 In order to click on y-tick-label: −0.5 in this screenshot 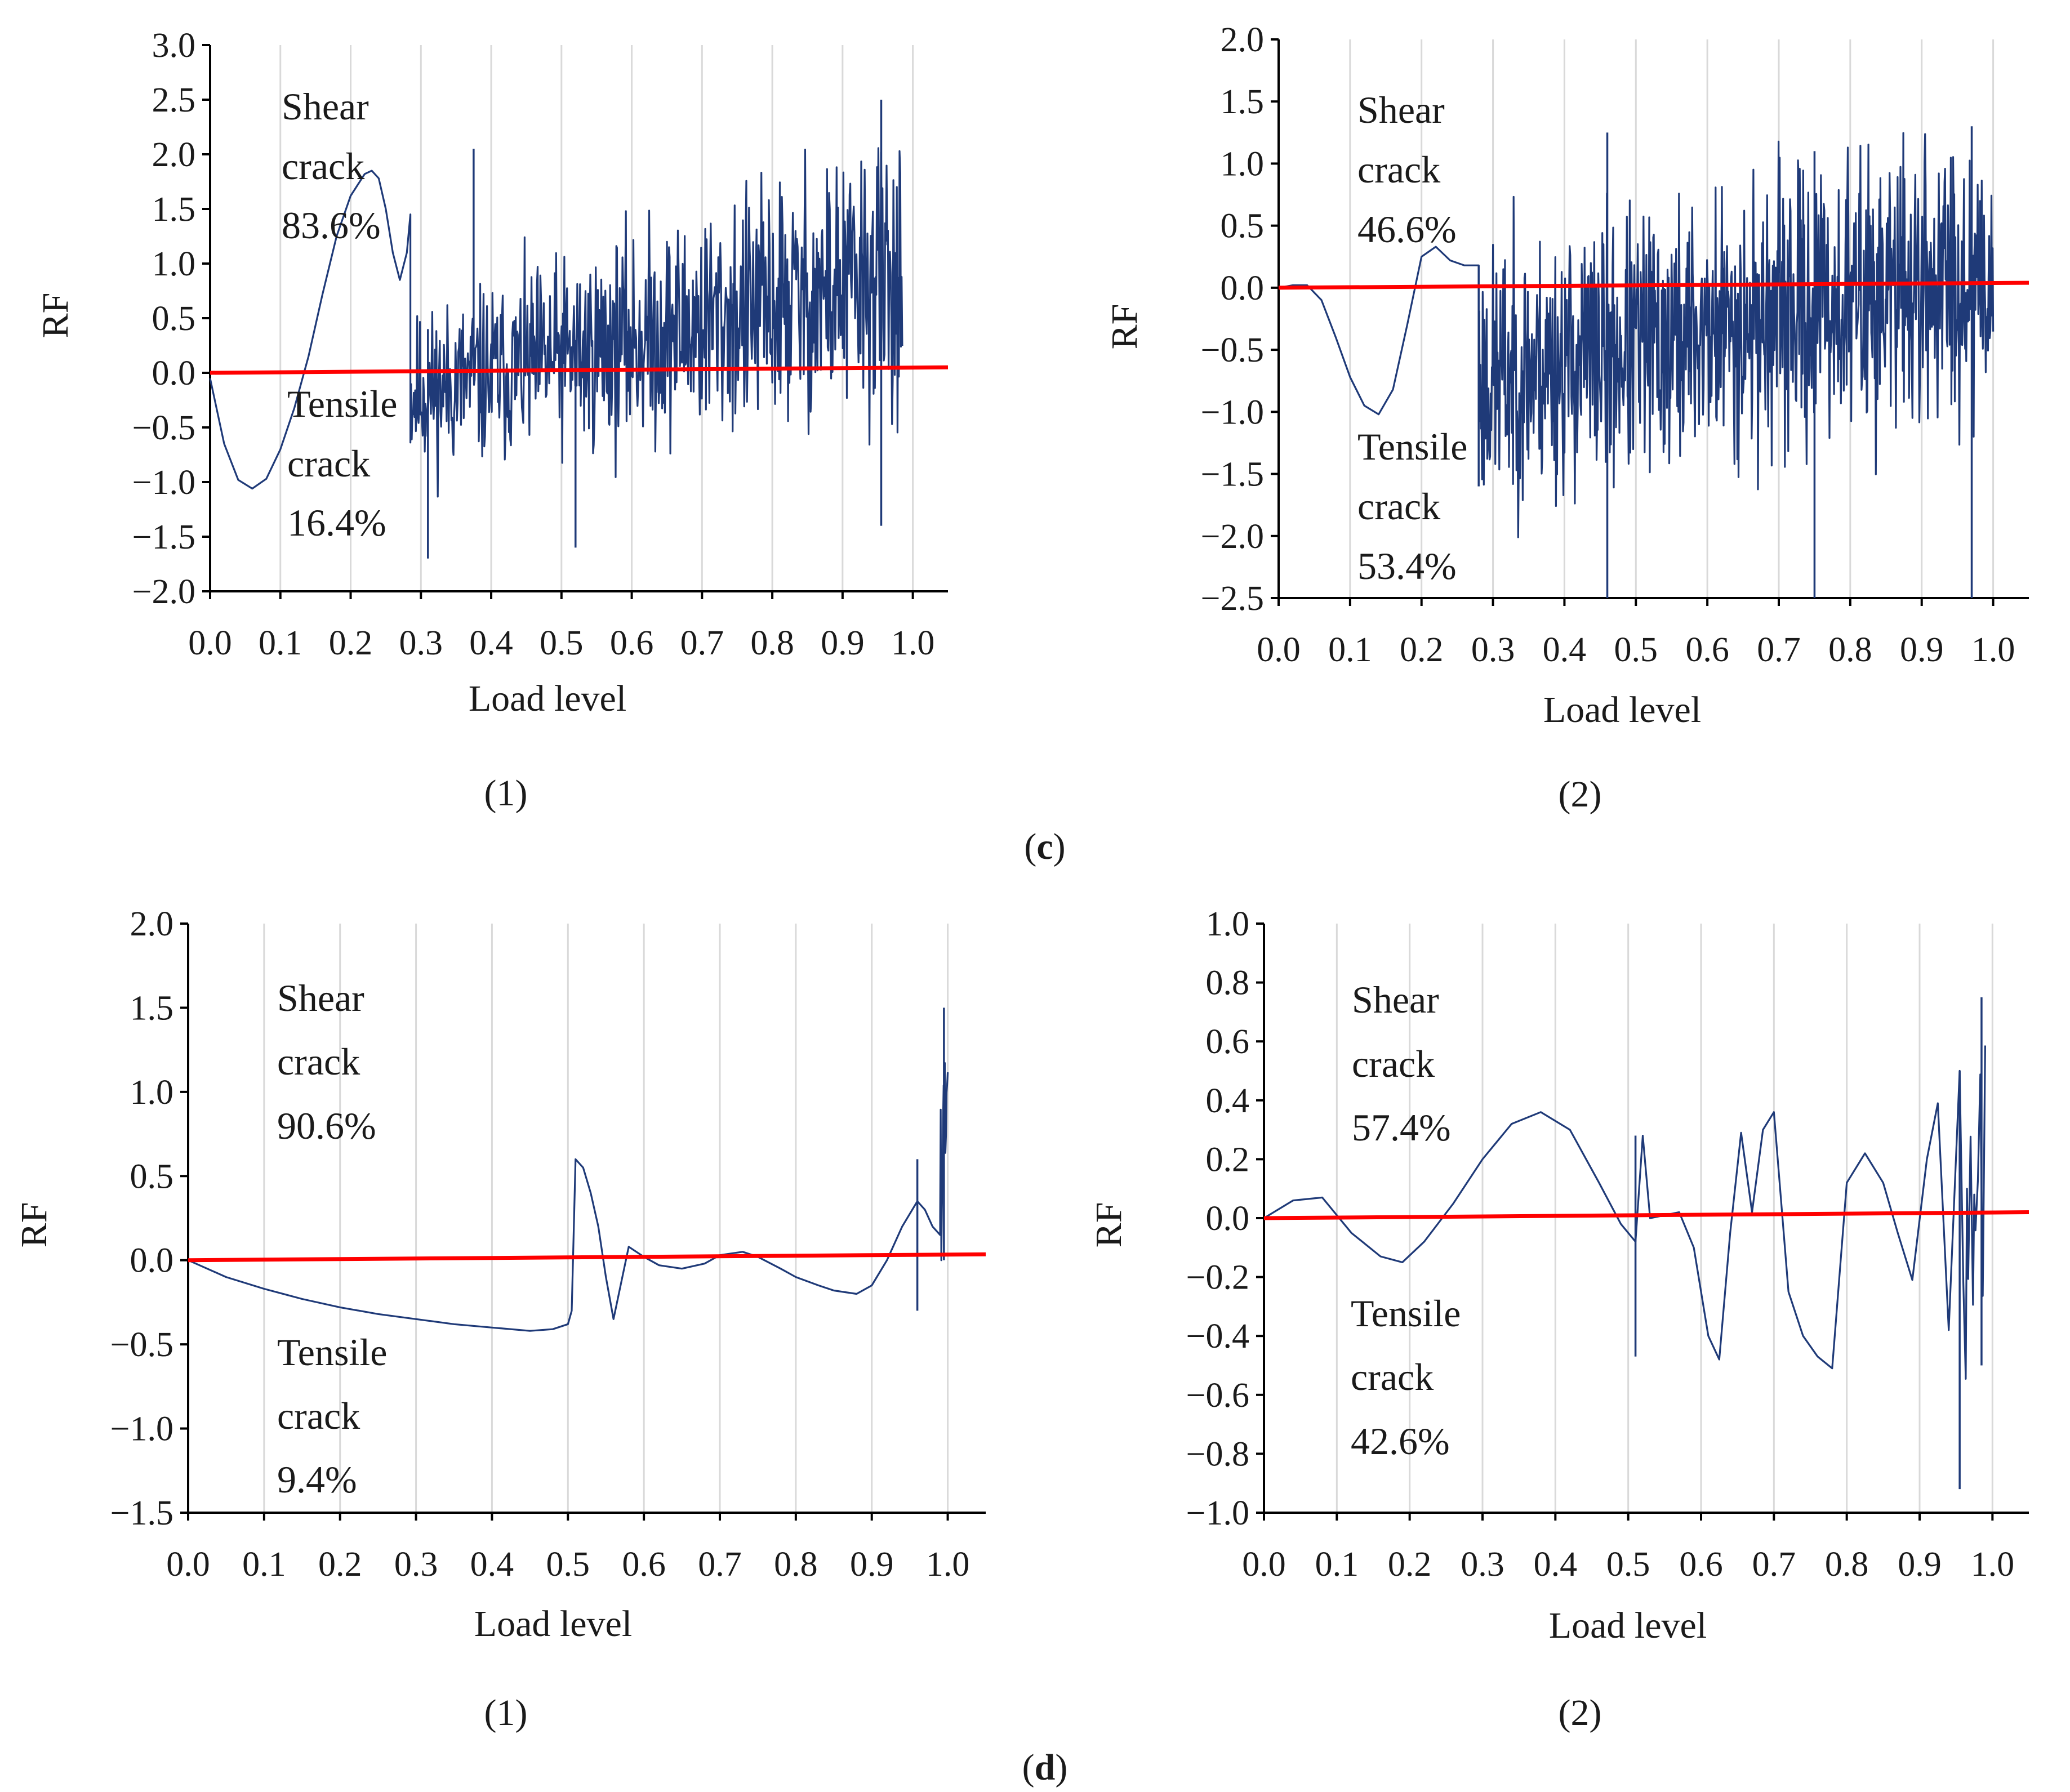, I will do `click(1232, 350)`.